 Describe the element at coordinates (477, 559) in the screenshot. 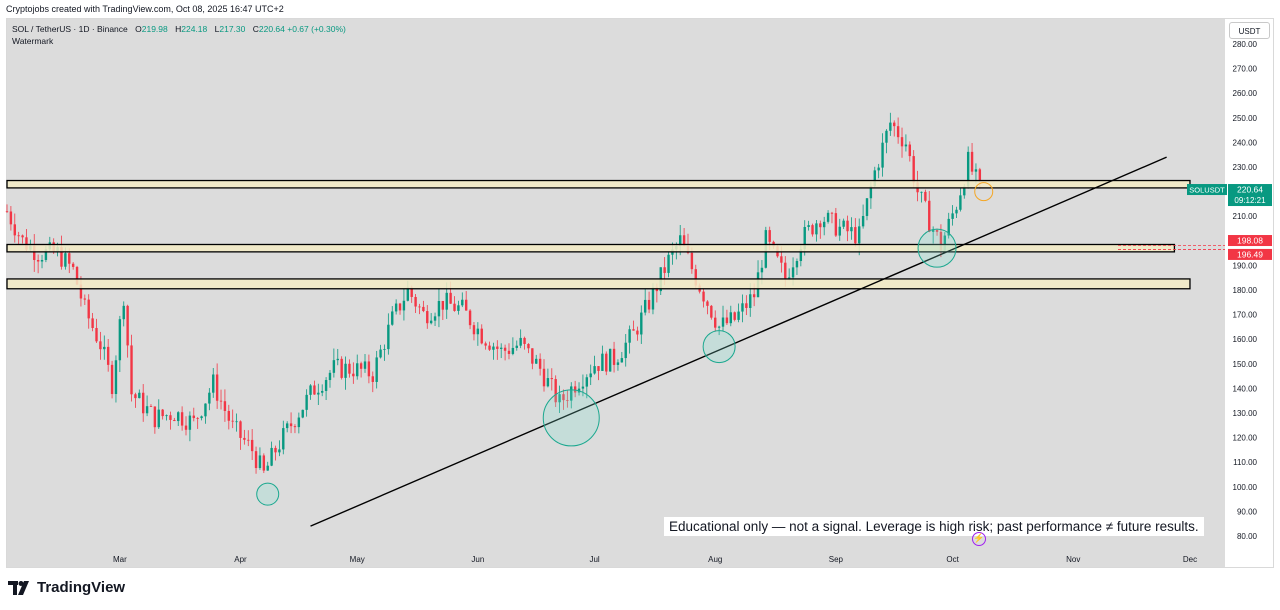

I see `x-tick-label: Jun` at that location.